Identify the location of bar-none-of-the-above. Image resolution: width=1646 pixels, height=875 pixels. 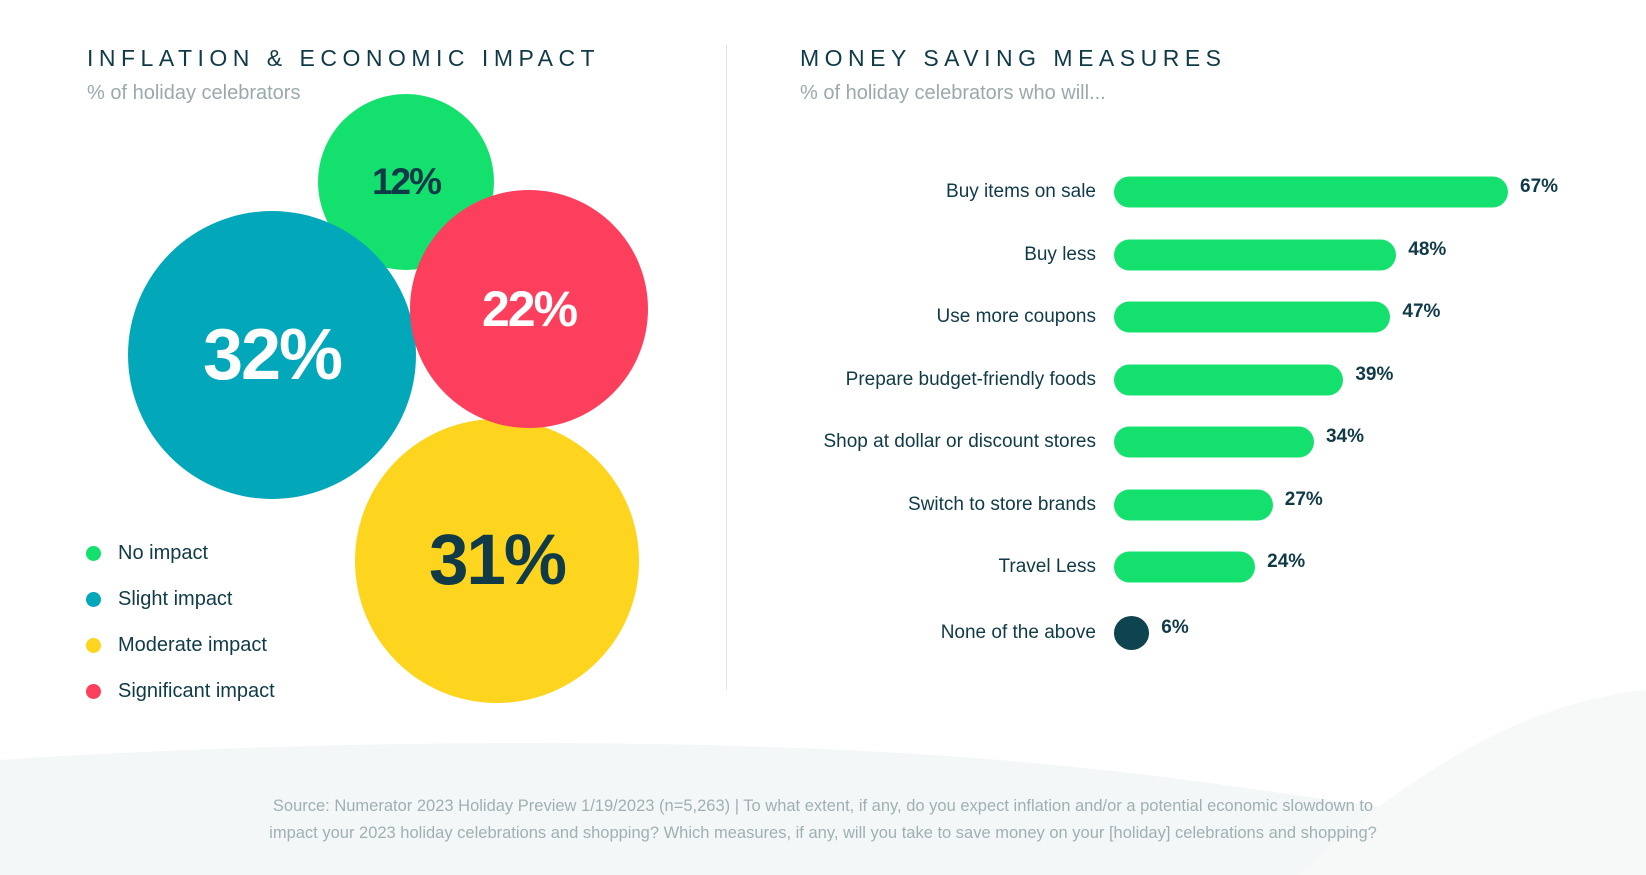
(1132, 632).